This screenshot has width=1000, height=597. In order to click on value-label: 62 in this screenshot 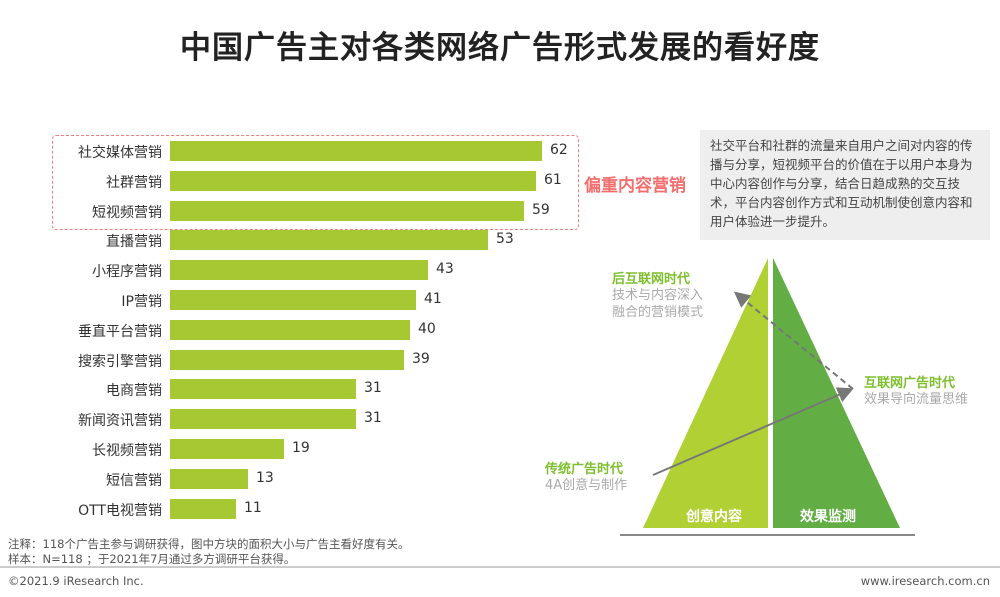, I will do `click(559, 150)`.